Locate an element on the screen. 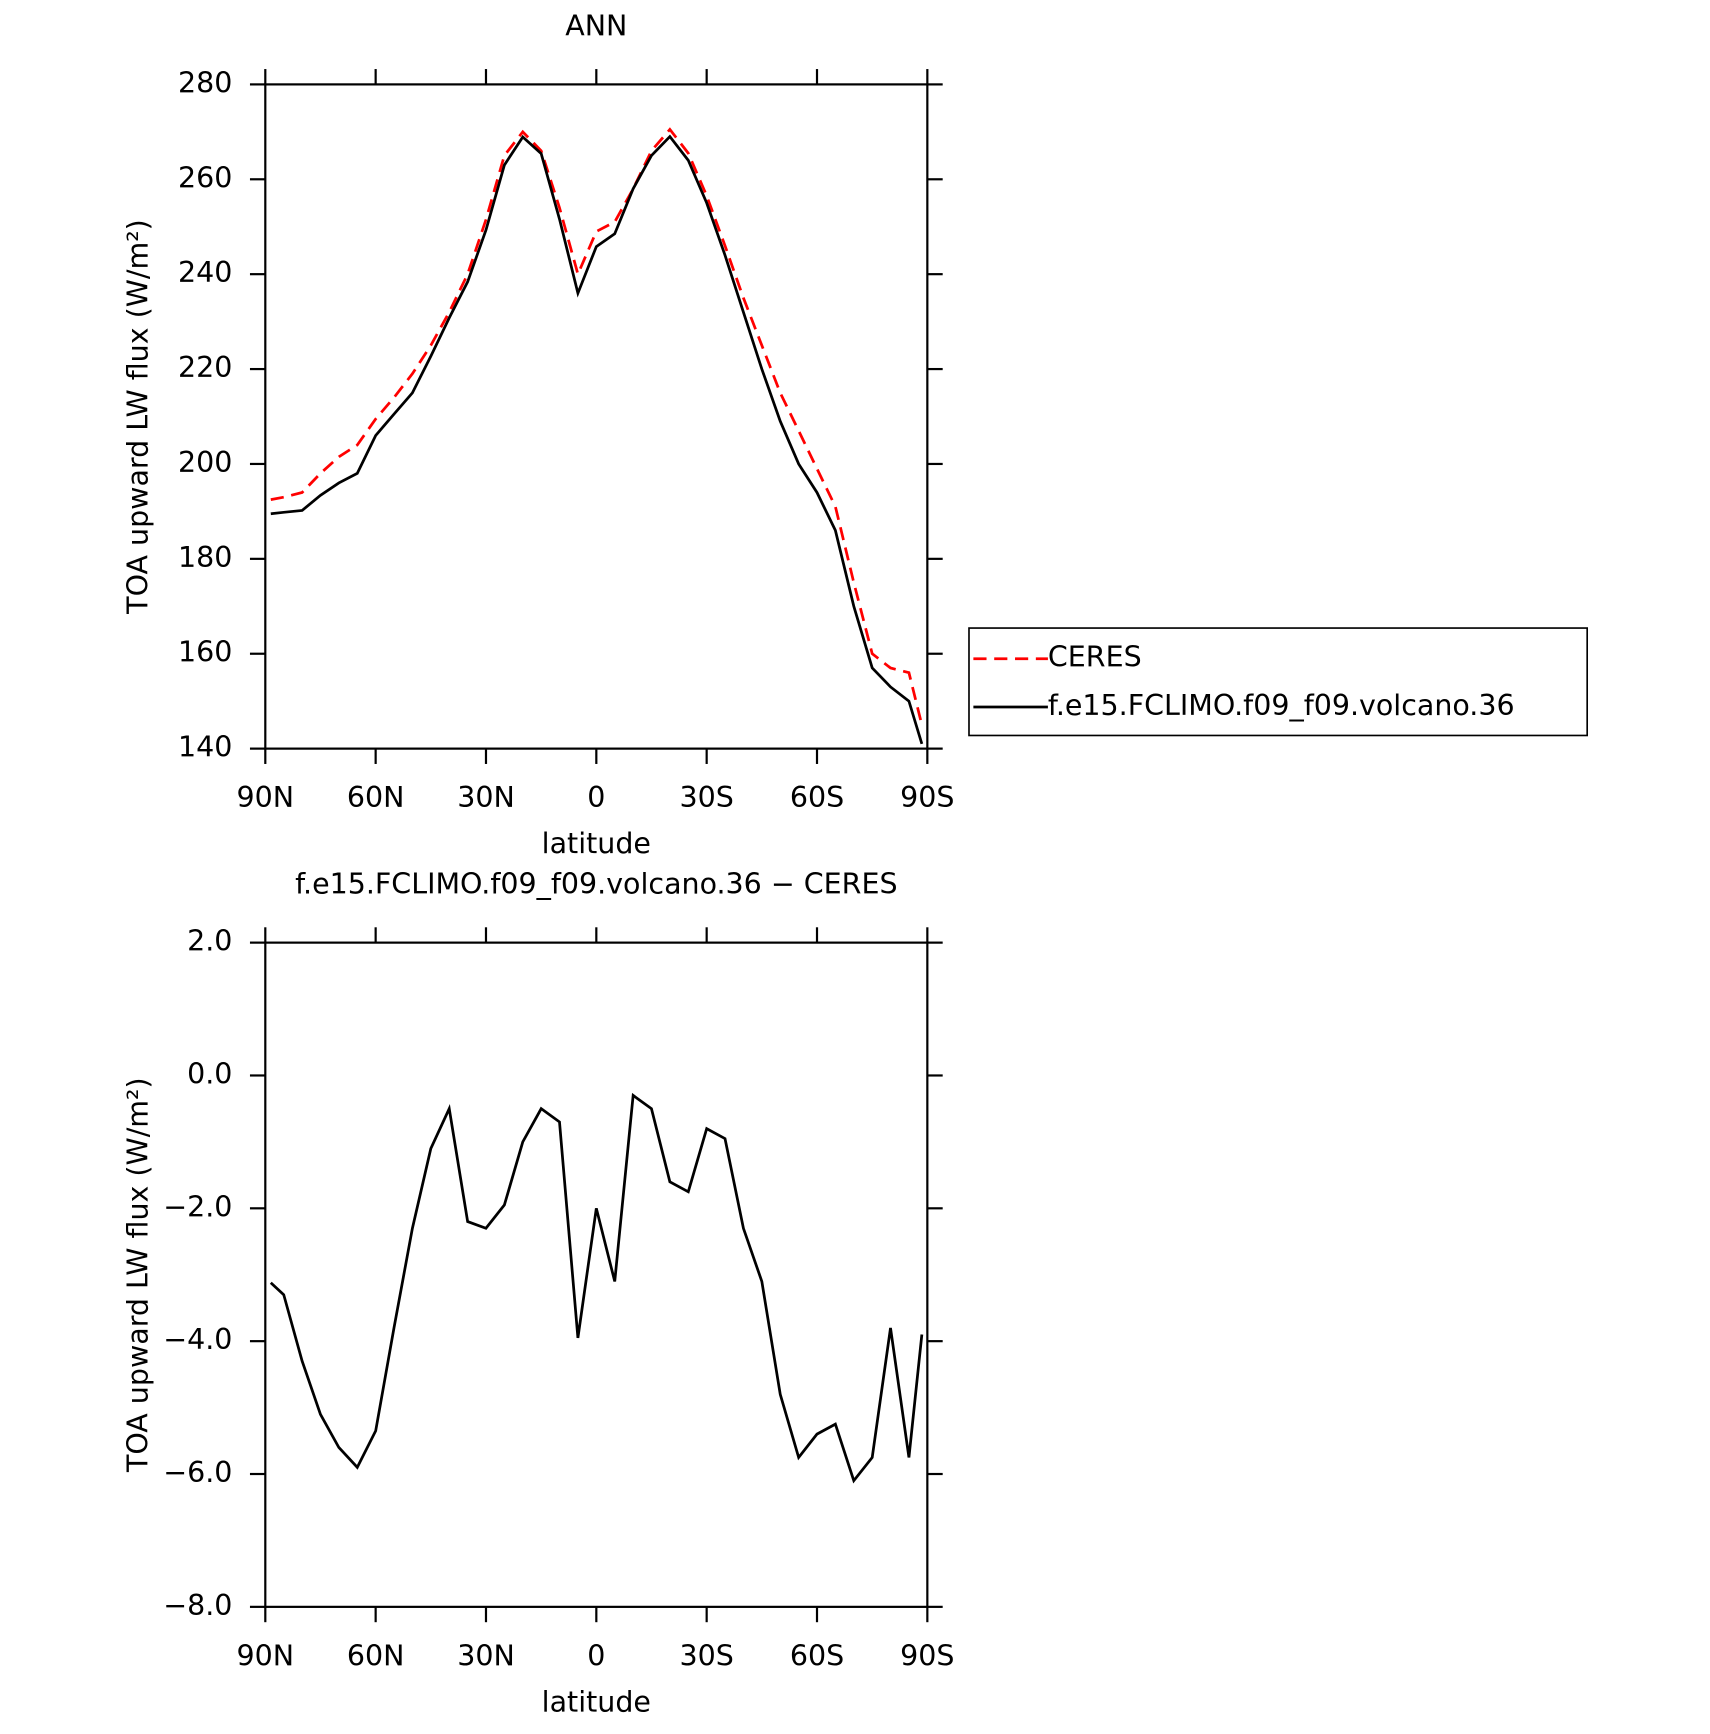 This screenshot has height=1734, width=1710. y-tick-label: 200 is located at coordinates (205, 462).